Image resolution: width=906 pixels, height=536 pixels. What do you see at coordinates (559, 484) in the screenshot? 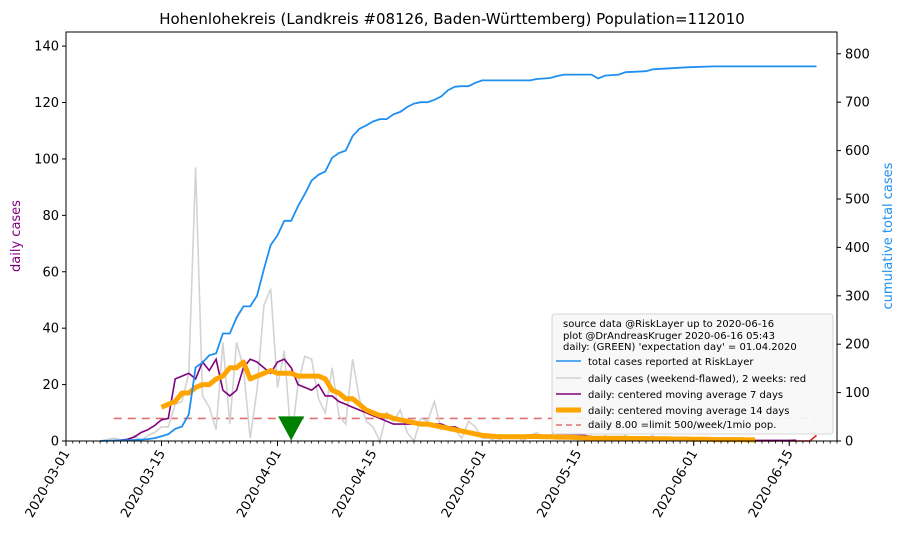
I see `x-tick-label: 2020-05-15` at bounding box center [559, 484].